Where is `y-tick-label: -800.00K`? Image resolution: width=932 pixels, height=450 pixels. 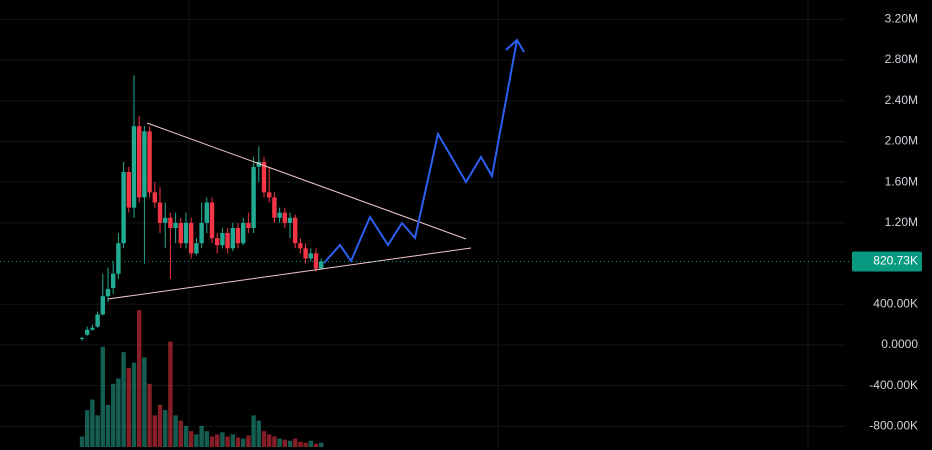 y-tick-label: -800.00K is located at coordinates (893, 426).